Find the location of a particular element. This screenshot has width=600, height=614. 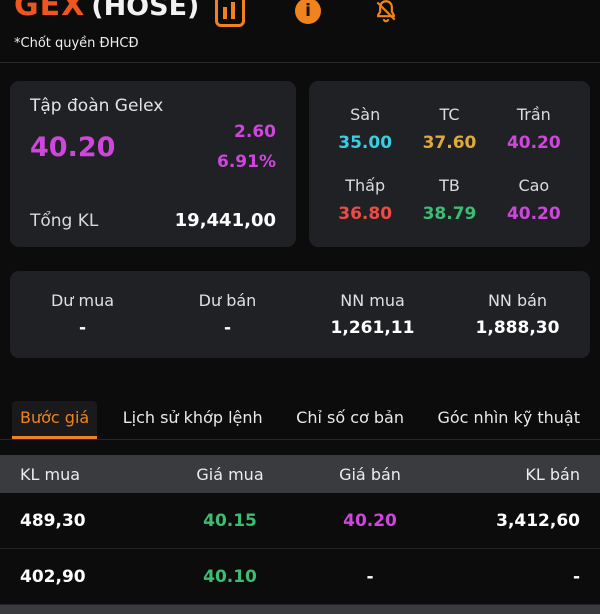

top-bar: GEX (HOSE) i is located at coordinates (300, 15).